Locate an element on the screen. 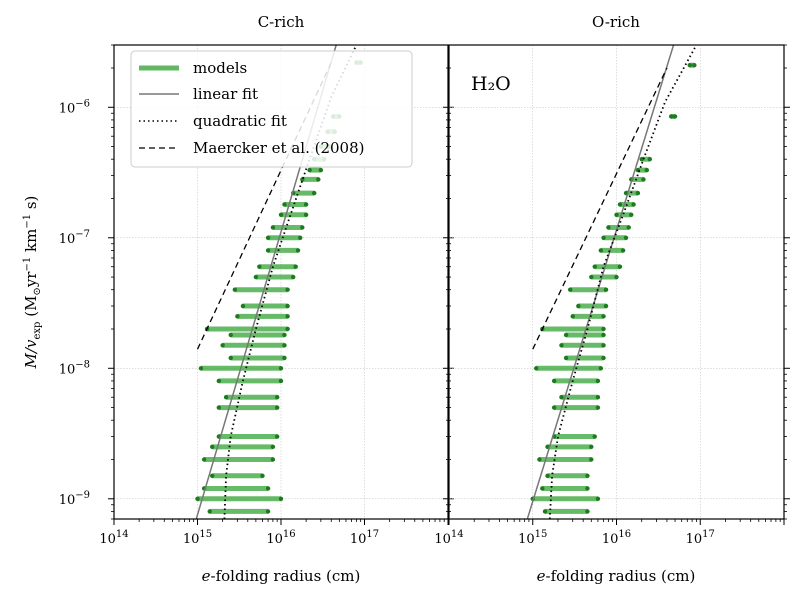  x-tick-label: 1016 is located at coordinates (616, 538).